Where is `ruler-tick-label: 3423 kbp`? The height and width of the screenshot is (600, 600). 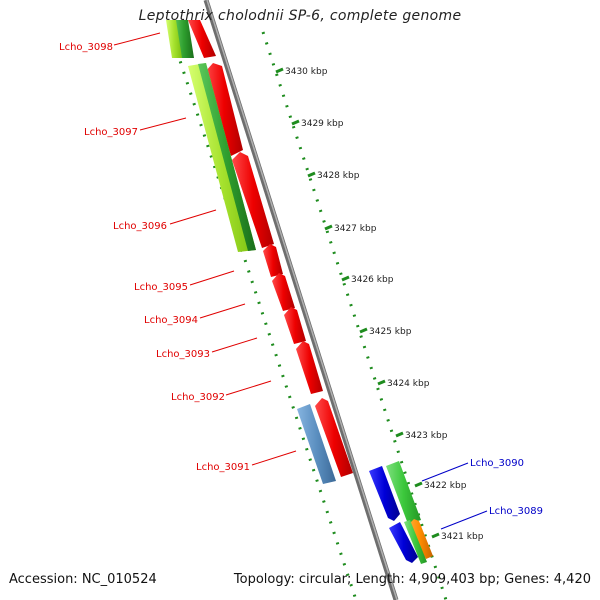 ruler-tick-label: 3423 kbp is located at coordinates (426, 436).